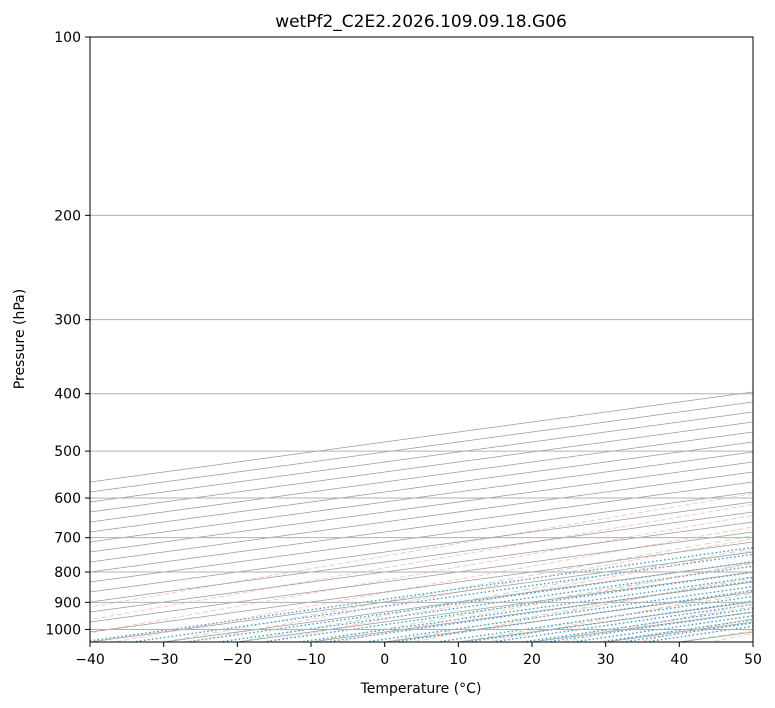  What do you see at coordinates (67, 334) in the screenshot?
I see `y-axis-ticks: 100 200 300 400 500 600 700 800 900 1000` at bounding box center [67, 334].